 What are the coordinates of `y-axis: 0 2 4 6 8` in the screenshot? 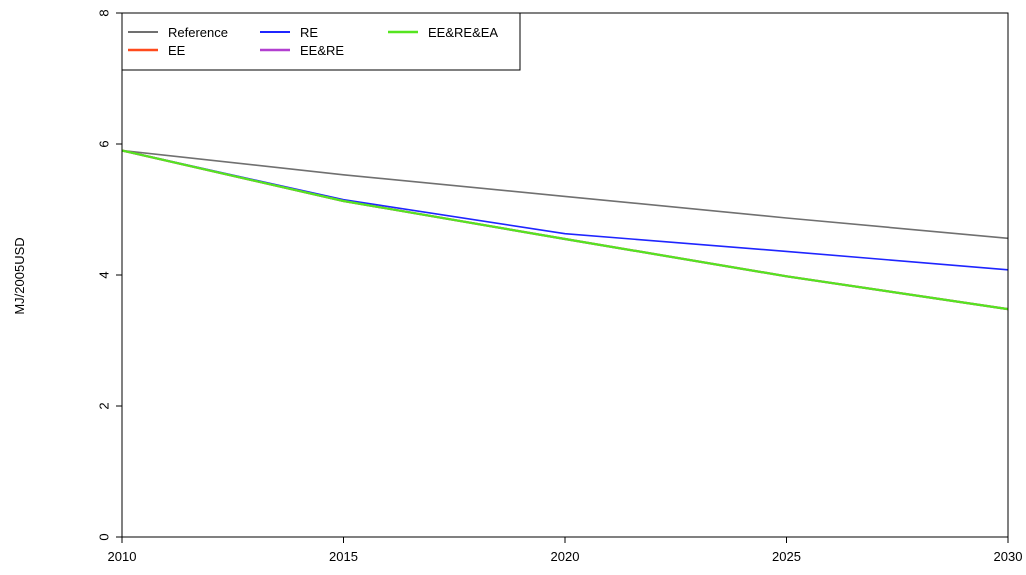 It's located at (109, 275).